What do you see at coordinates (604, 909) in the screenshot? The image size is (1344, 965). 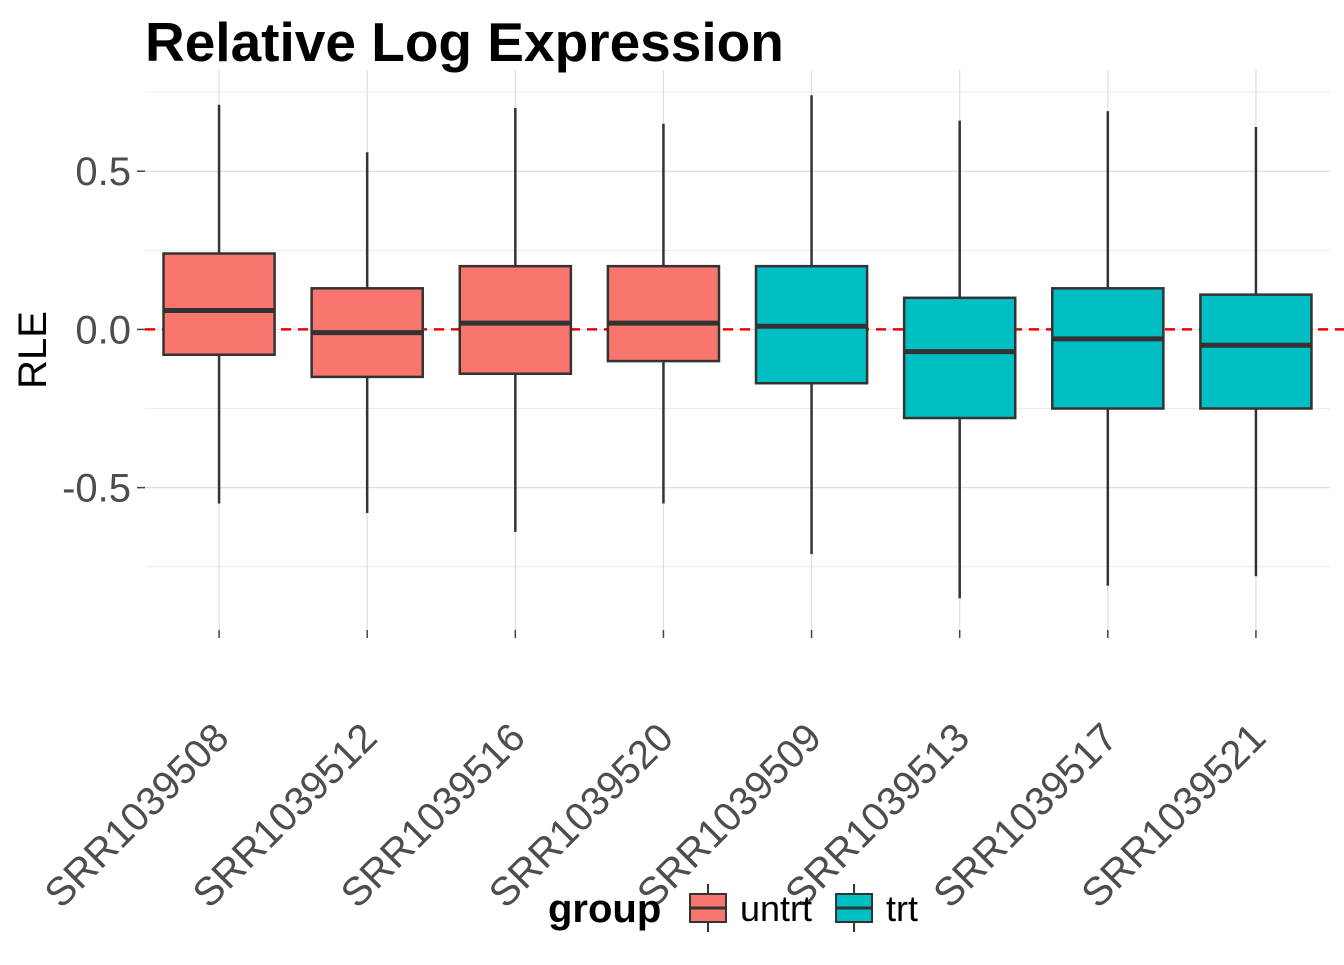 I see `legend-title: group` at bounding box center [604, 909].